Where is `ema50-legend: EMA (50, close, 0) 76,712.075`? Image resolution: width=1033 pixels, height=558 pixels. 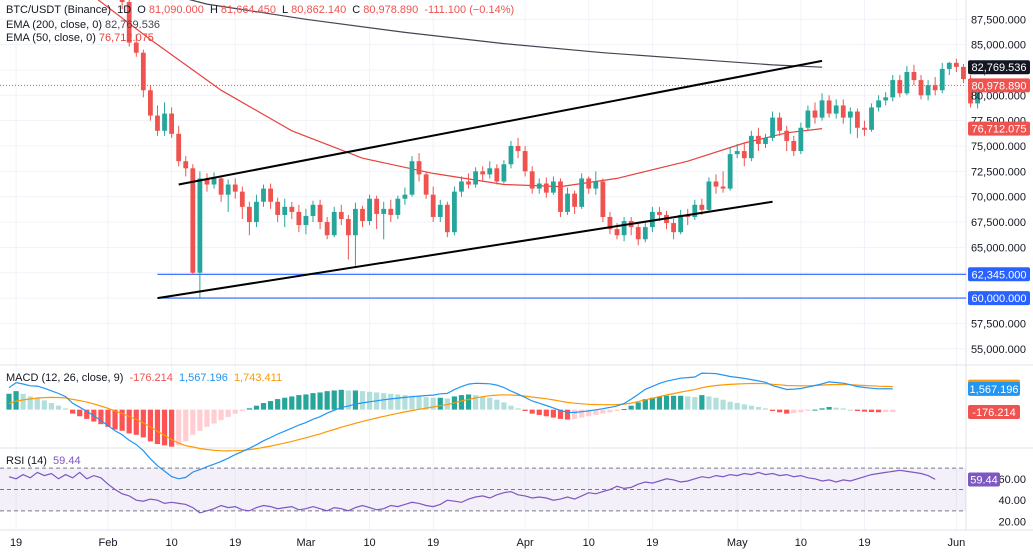
ema50-legend: EMA (50, close, 0) 76,712.075 is located at coordinates (81, 38).